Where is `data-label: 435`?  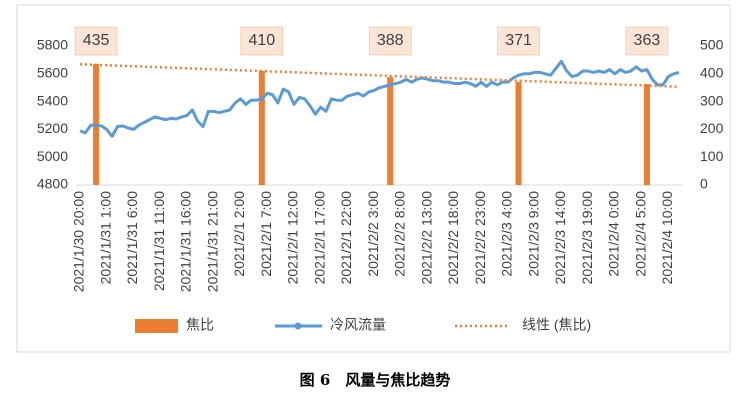
data-label: 435 is located at coordinates (96, 40).